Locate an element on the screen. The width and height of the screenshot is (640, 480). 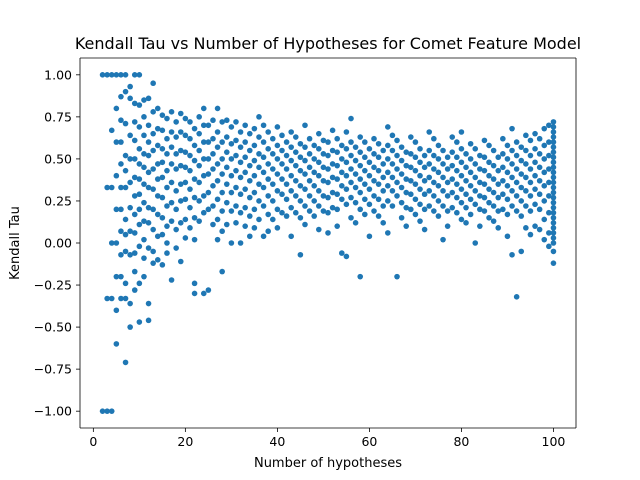
y-tick-label: −0.75 is located at coordinates (53, 369).